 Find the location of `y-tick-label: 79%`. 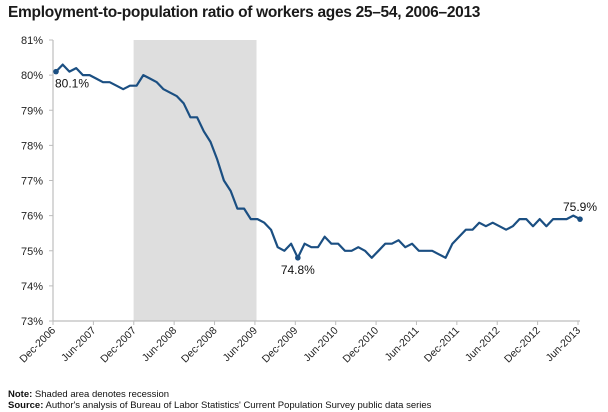

y-tick-label: 79% is located at coordinates (32, 111).